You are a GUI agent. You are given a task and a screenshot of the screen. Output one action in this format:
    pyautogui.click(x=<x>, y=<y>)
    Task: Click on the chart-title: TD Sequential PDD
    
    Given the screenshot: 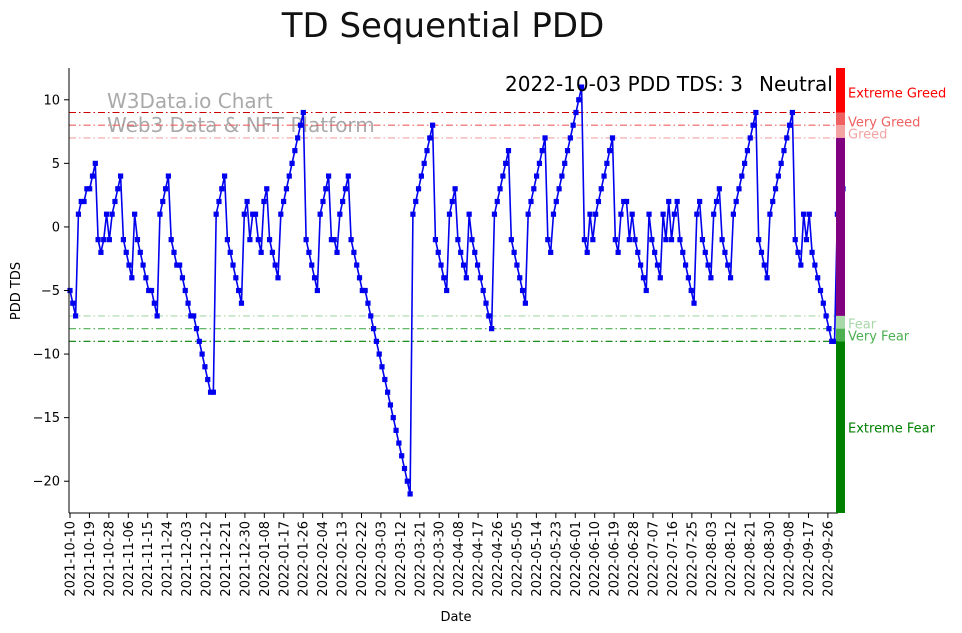 What is the action you would take?
    pyautogui.click(x=443, y=26)
    